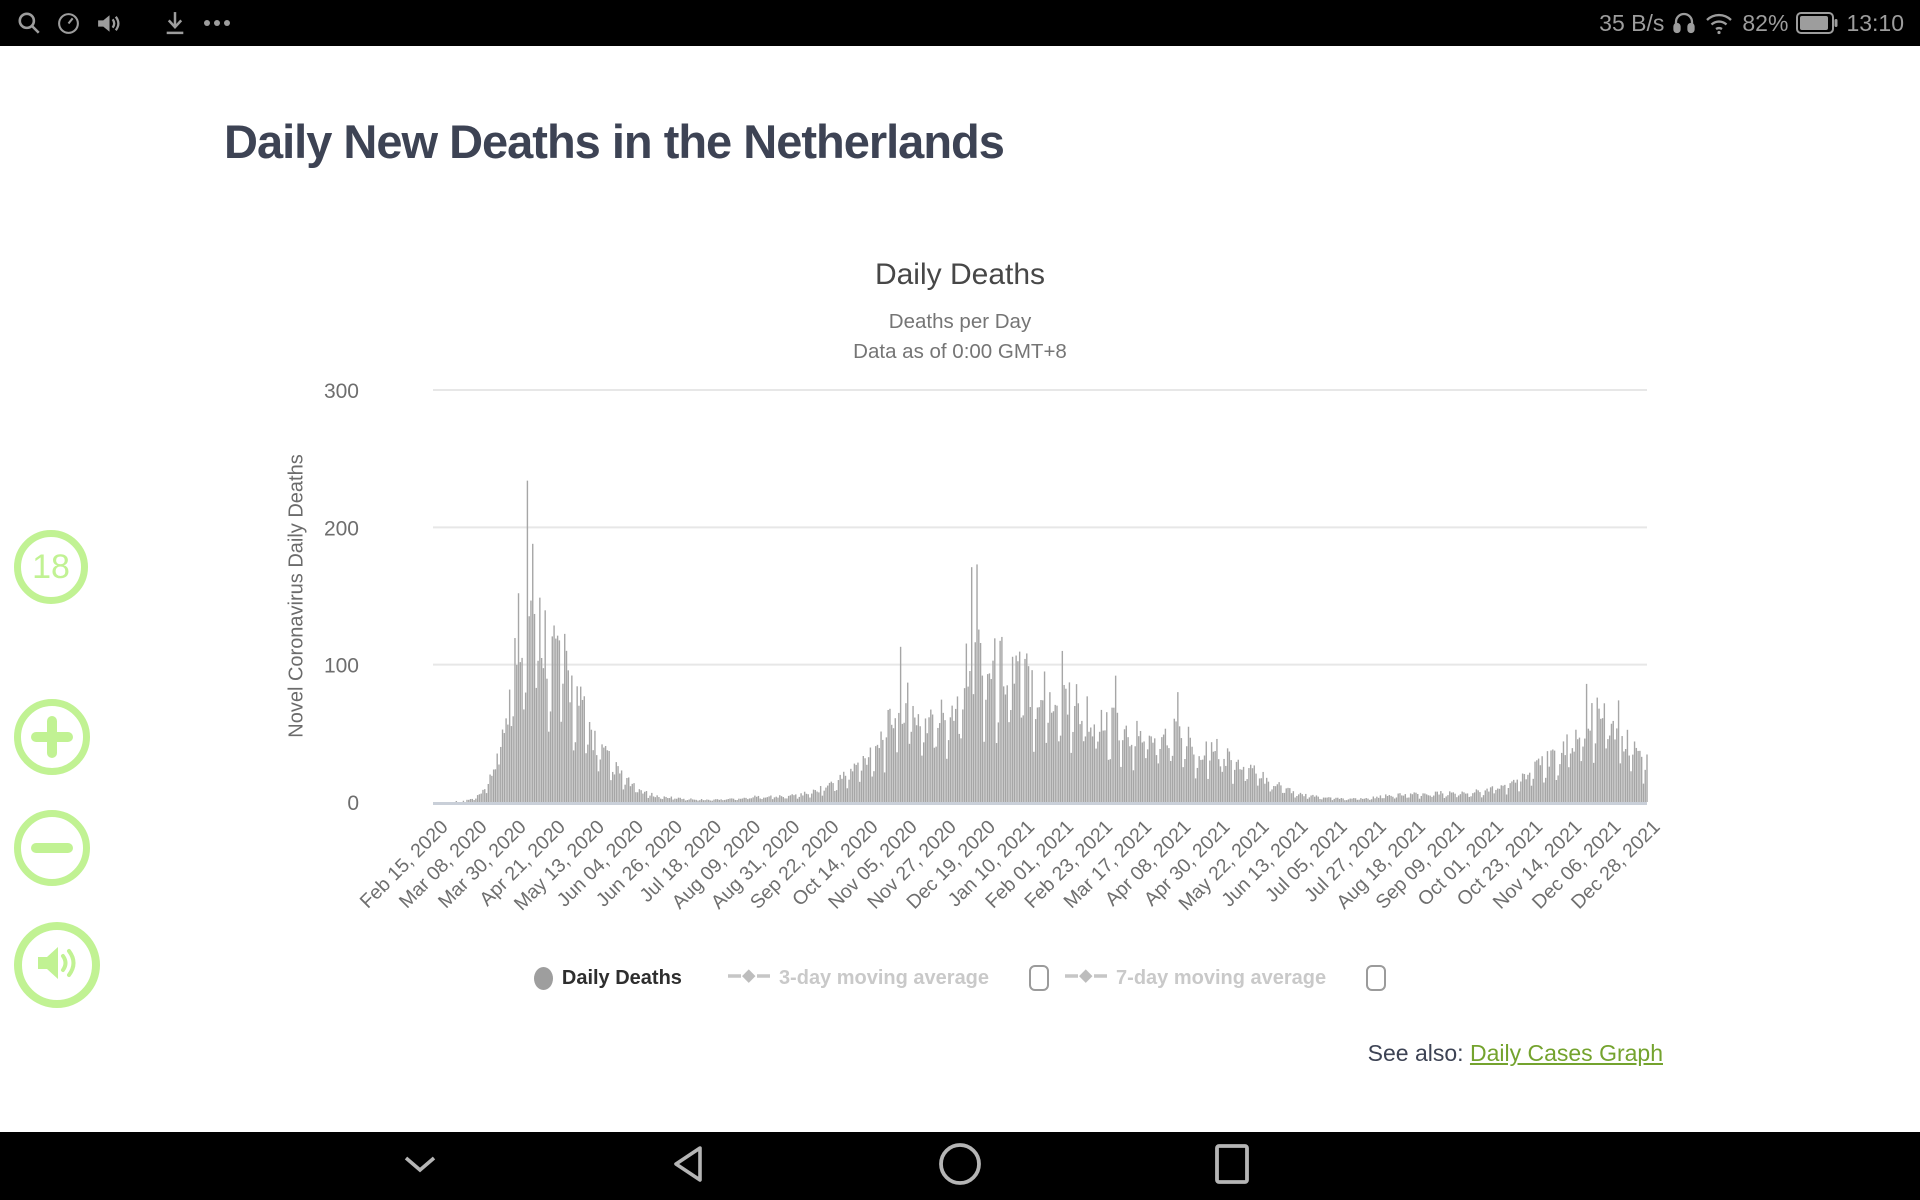  What do you see at coordinates (543, 978) in the screenshot?
I see `daily-deaths-marker-icon` at bounding box center [543, 978].